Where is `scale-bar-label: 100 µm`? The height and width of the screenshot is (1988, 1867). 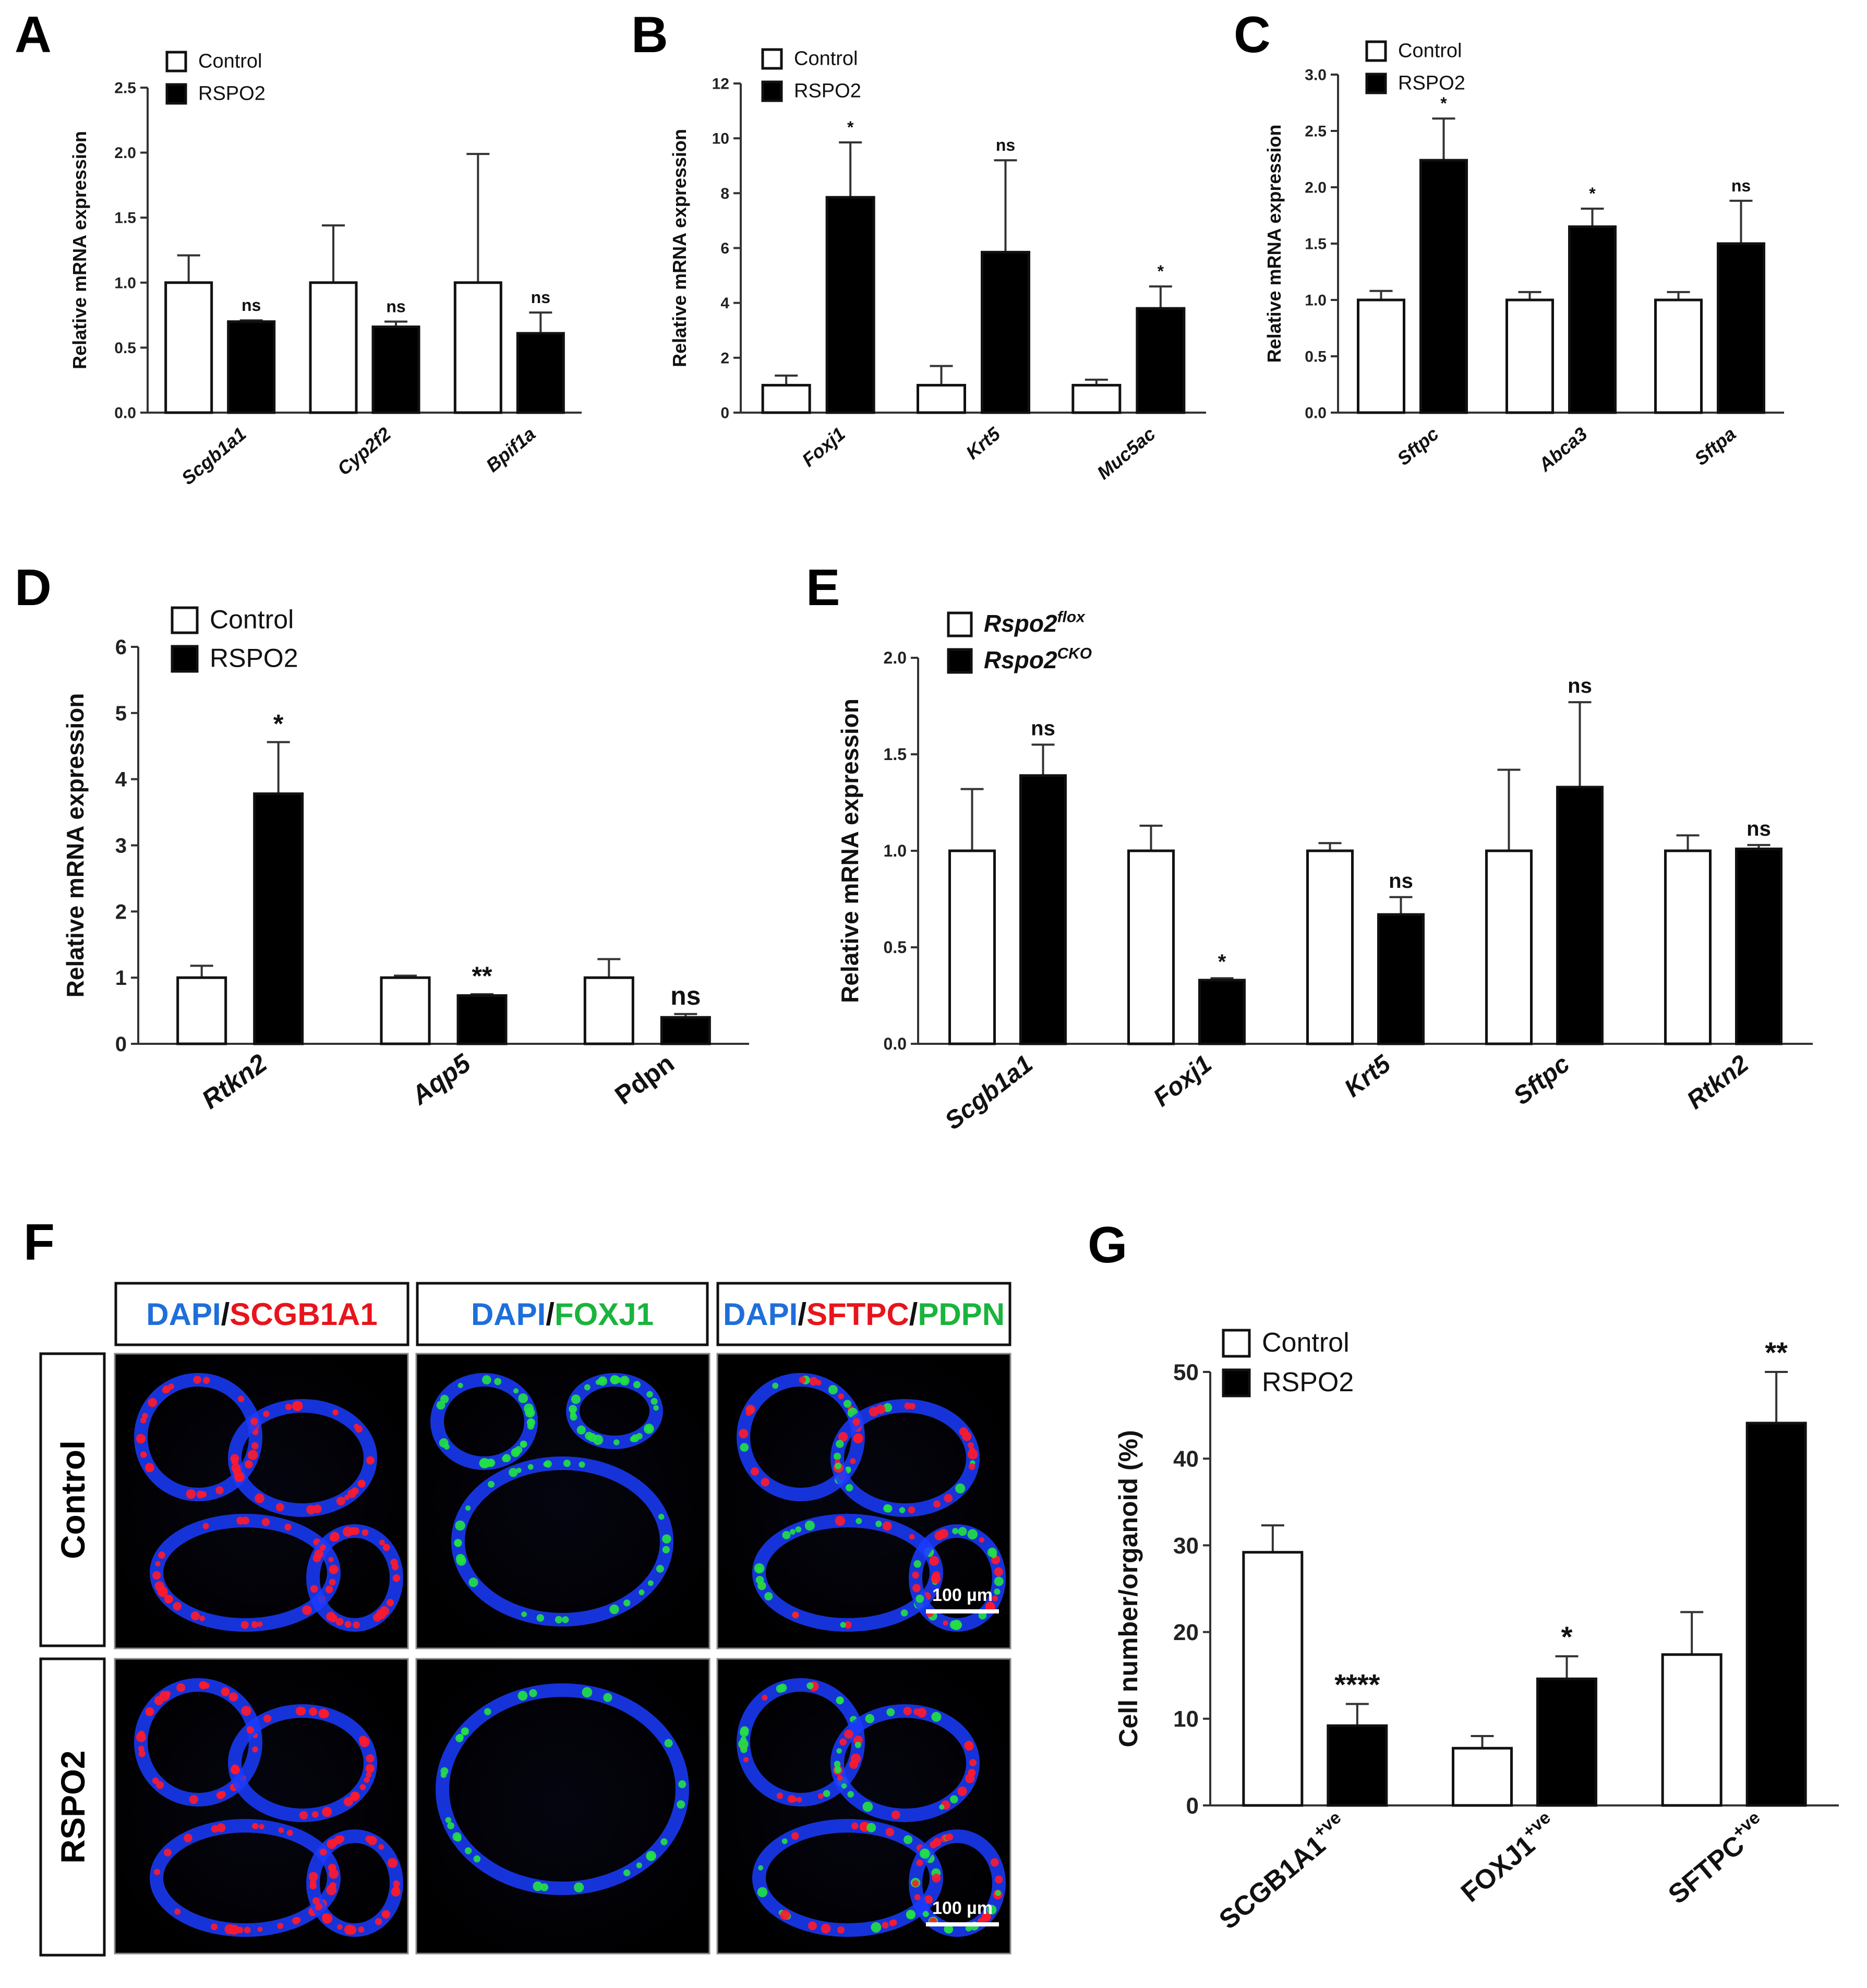
scale-bar-label: 100 µm is located at coordinates (962, 1595).